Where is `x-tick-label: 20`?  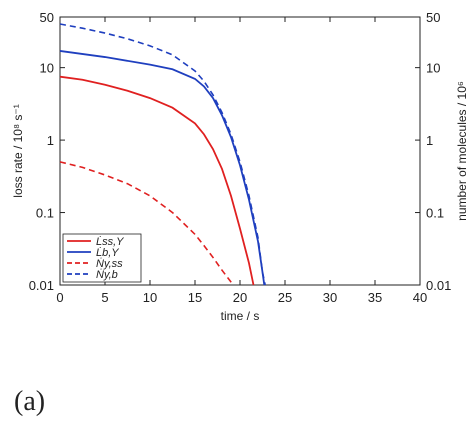
x-tick-label: 20 is located at coordinates (240, 297).